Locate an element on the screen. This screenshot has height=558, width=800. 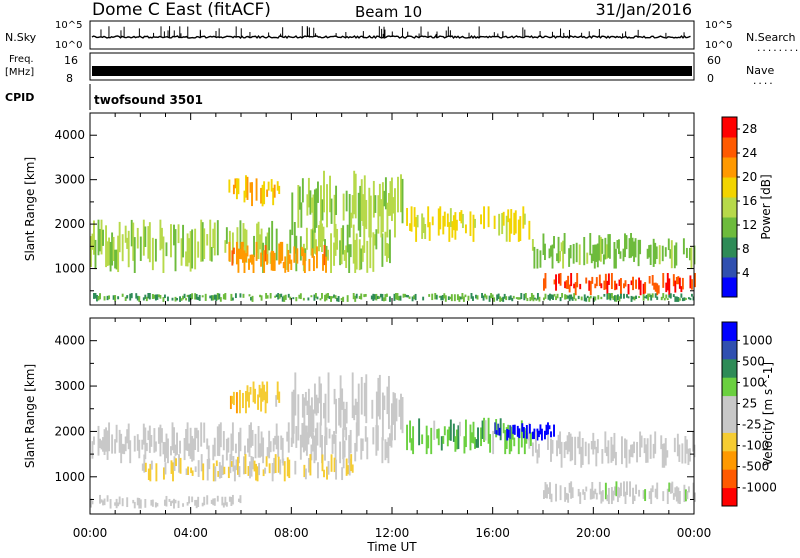
cpid-value: twofsound 3501 is located at coordinates (148, 100).